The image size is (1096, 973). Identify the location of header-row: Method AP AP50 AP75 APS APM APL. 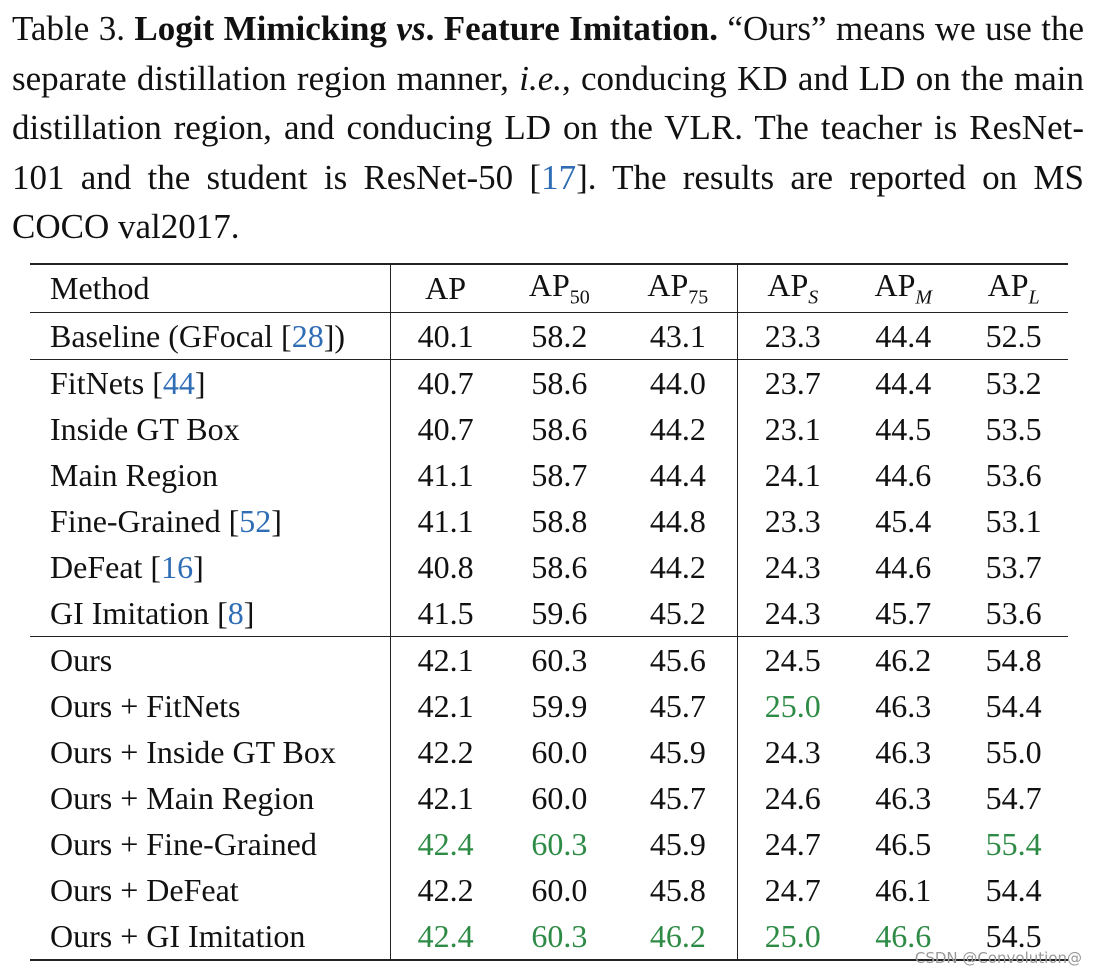
(549, 288).